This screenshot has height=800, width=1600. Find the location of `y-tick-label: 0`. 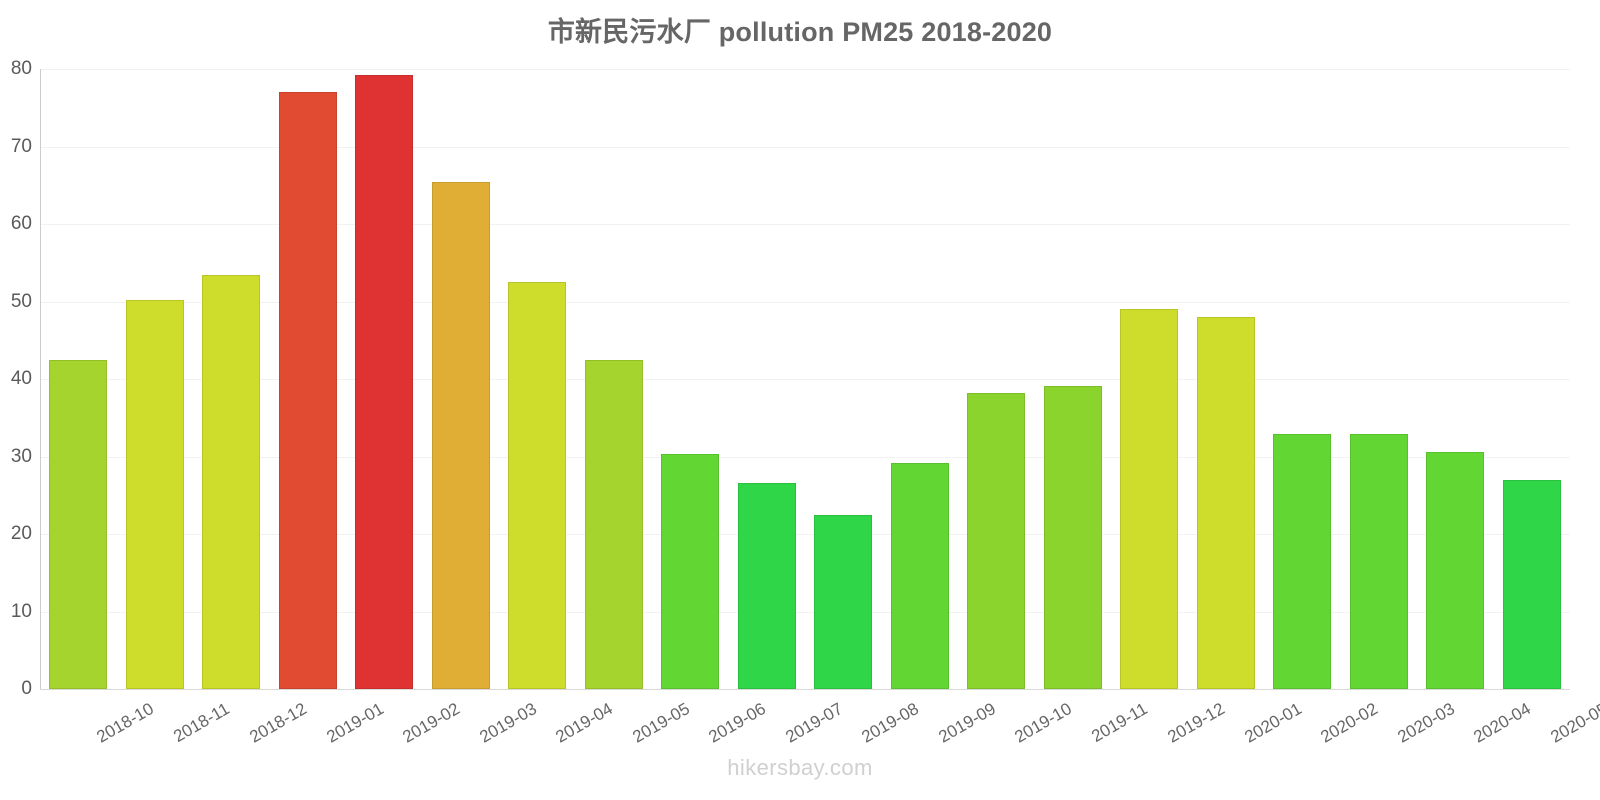

y-tick-label: 0 is located at coordinates (26, 688).